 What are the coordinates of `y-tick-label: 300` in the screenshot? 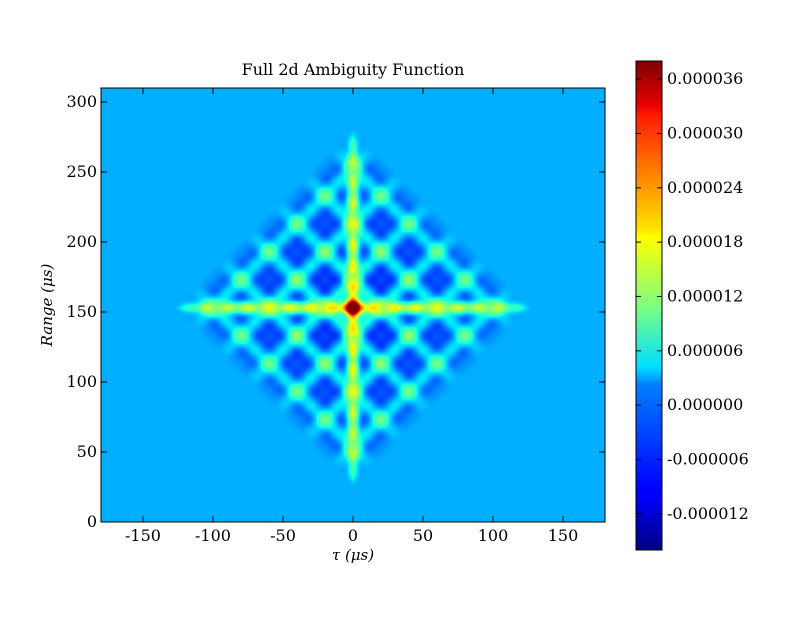 It's located at (81, 101).